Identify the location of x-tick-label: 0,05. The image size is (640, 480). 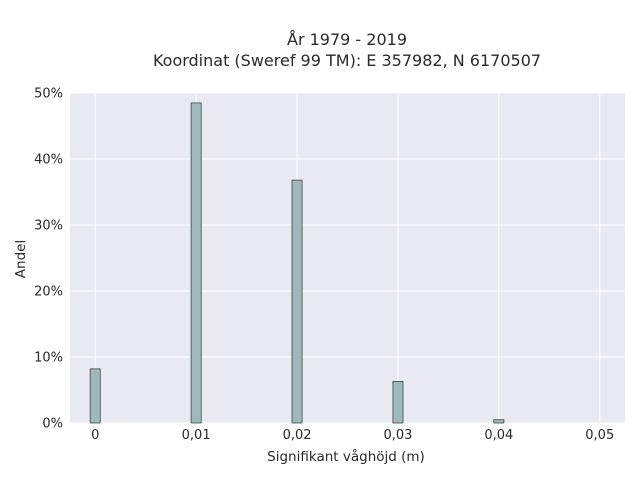
(599, 435).